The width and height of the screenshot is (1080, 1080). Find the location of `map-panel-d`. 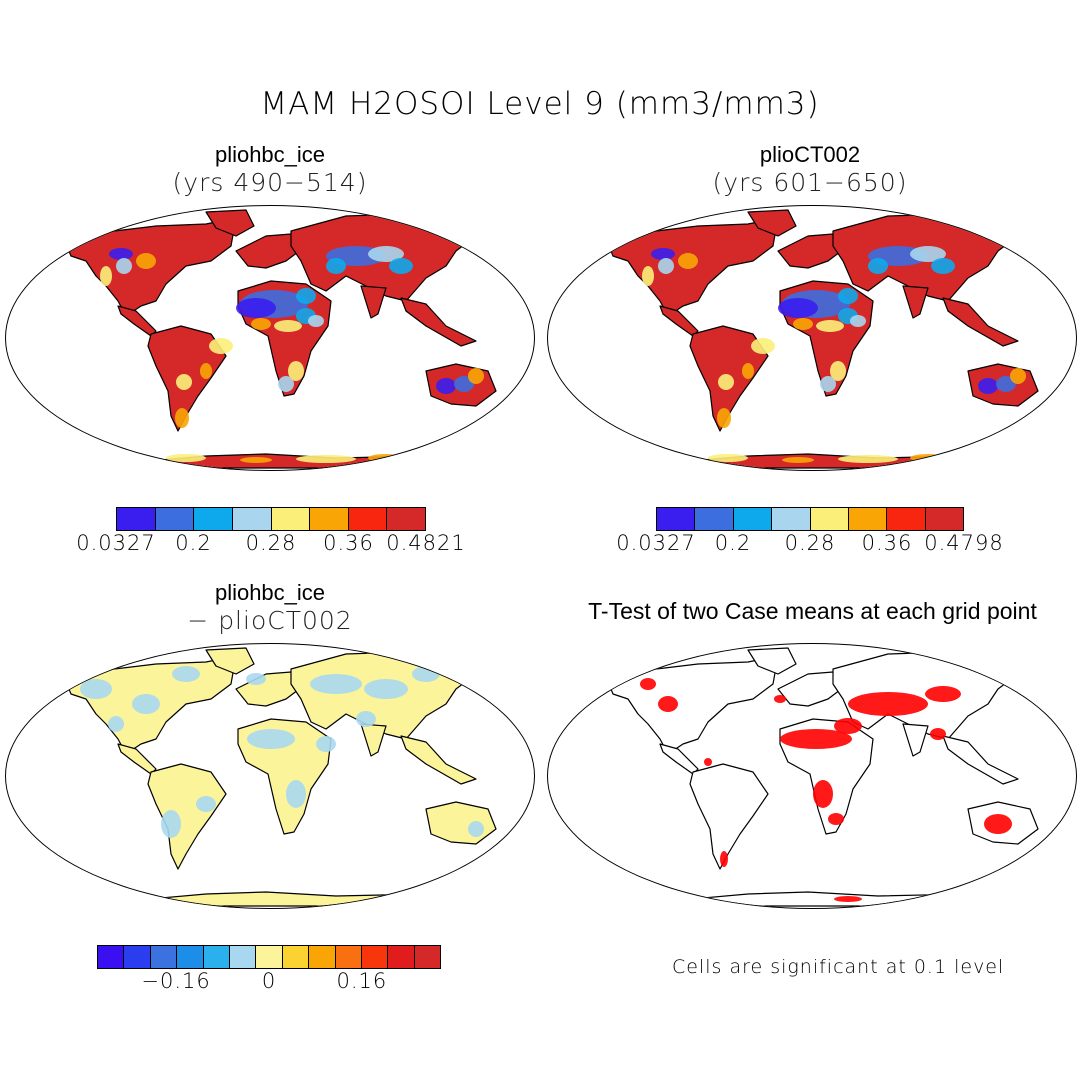

map-panel-d is located at coordinates (812, 776).